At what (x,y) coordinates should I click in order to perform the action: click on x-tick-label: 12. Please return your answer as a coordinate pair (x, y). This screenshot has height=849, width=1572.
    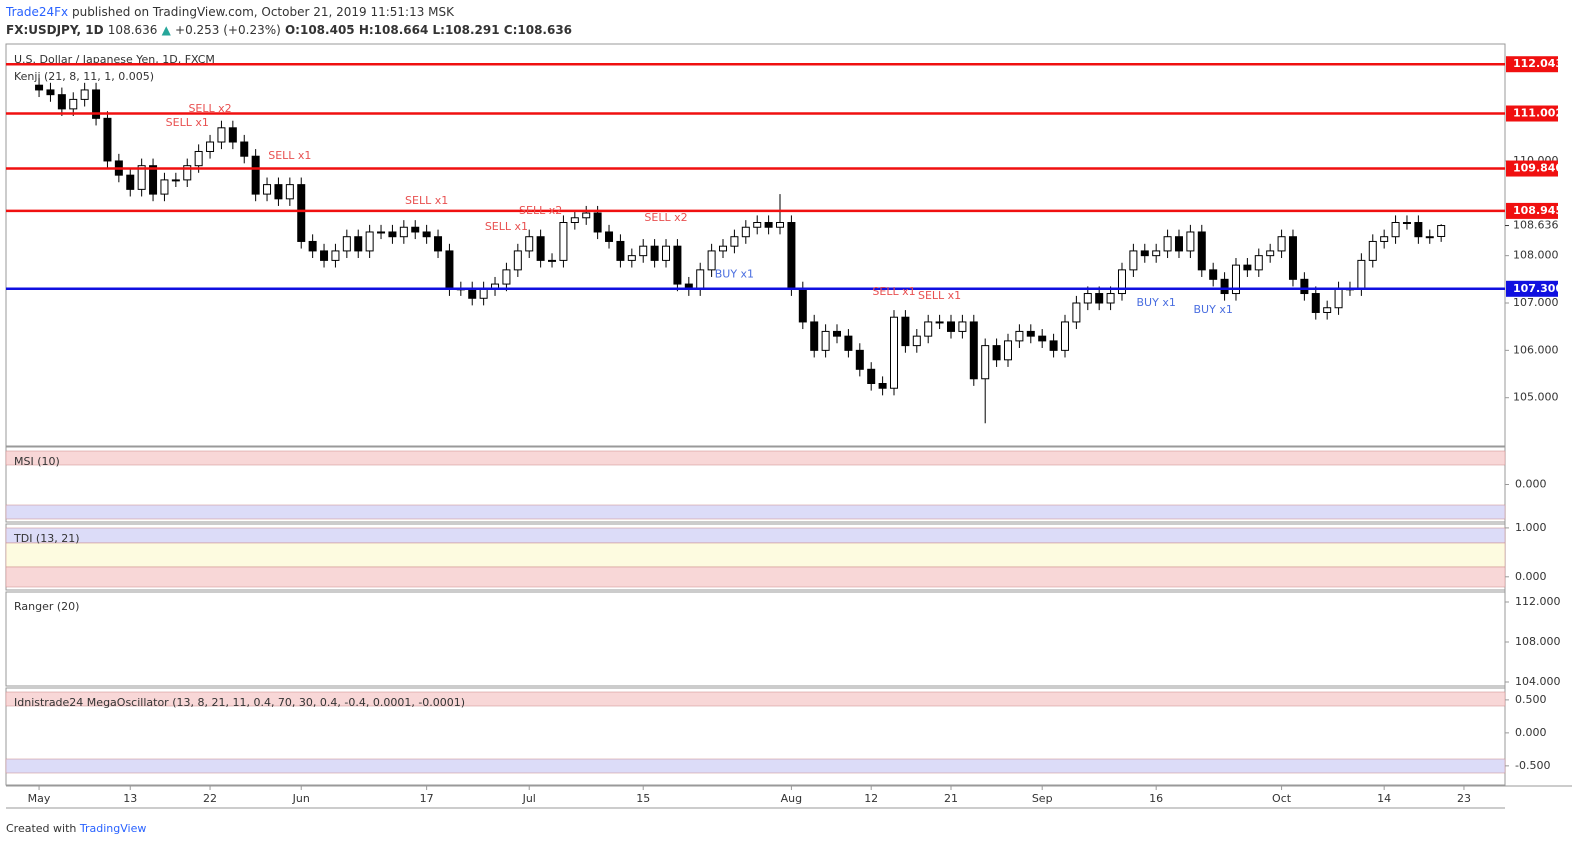
    Looking at the image, I should click on (871, 798).